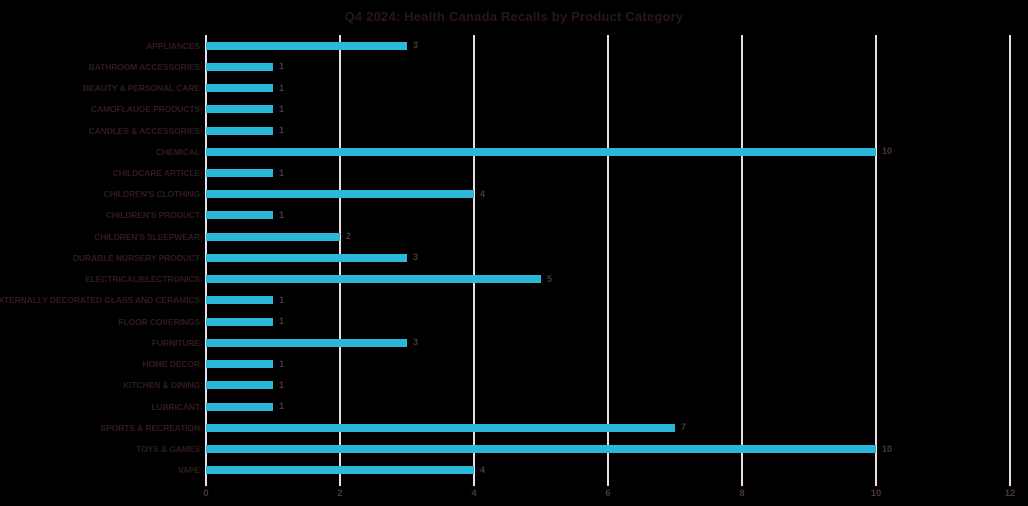 This screenshot has height=506, width=1028. What do you see at coordinates (239, 215) in the screenshot?
I see `bar-children-s-product` at bounding box center [239, 215].